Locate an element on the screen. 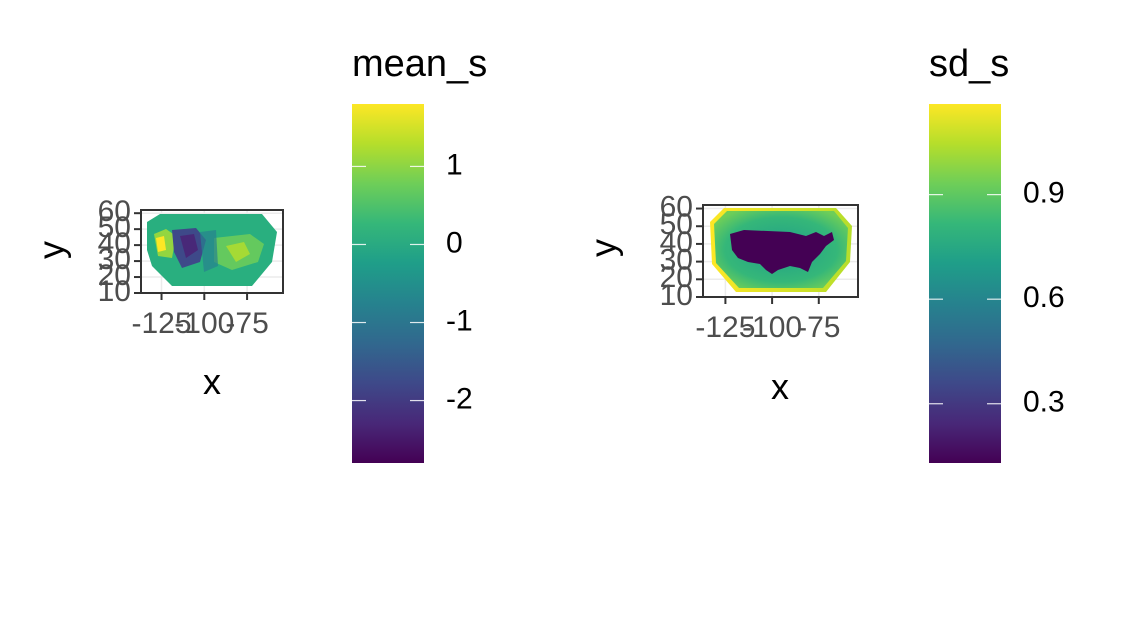  raster-mean-s is located at coordinates (212, 250).